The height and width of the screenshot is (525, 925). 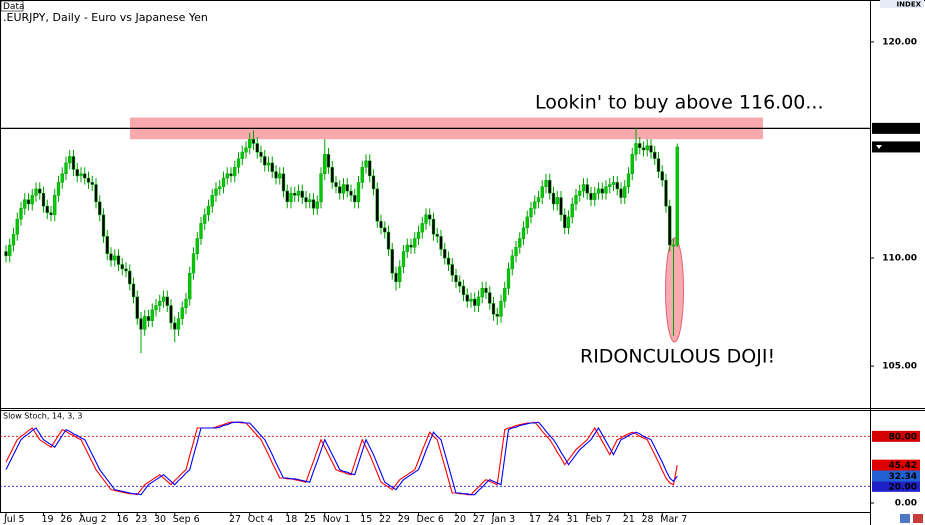 I want to click on x-tick-label: Sep 6, so click(x=186, y=519).